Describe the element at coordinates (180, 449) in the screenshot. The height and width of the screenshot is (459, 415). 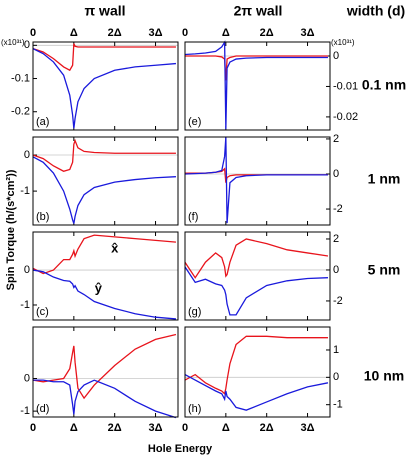
I see `x-axis-label: Hole Energy` at that location.